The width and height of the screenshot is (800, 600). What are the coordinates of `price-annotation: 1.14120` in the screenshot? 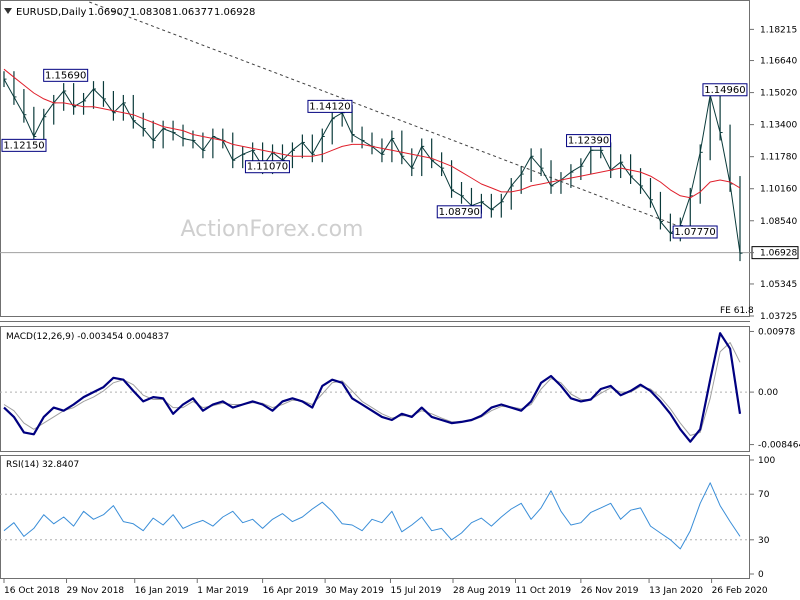 It's located at (330, 106).